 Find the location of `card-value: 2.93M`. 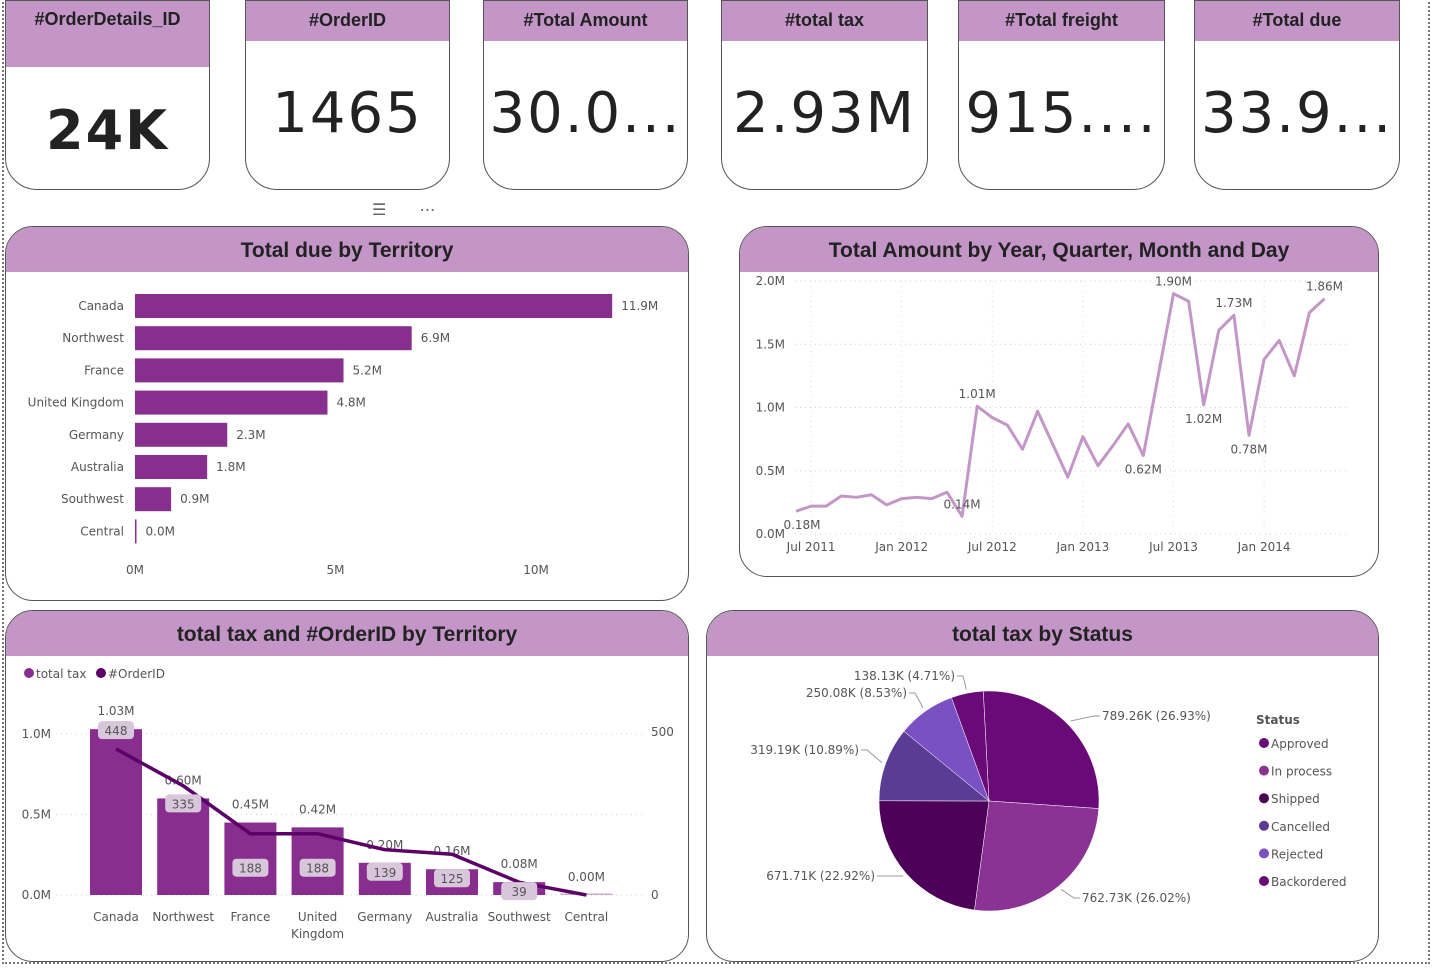

card-value: 2.93M is located at coordinates (824, 113).